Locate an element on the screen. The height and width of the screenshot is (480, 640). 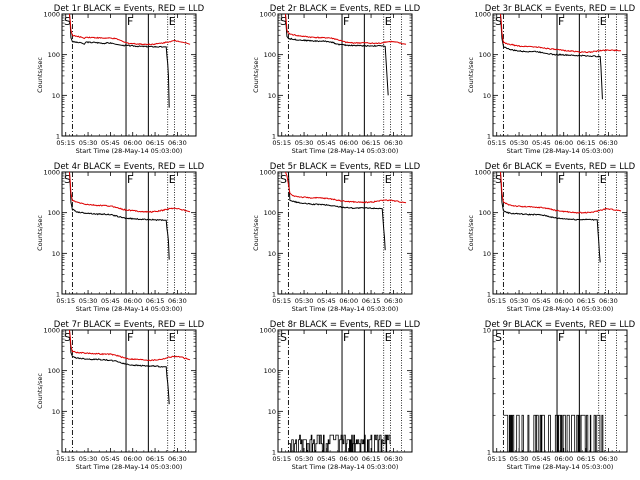
panel-title: Det 4r BLACK = Events, RED = LLD is located at coordinates (129, 167).